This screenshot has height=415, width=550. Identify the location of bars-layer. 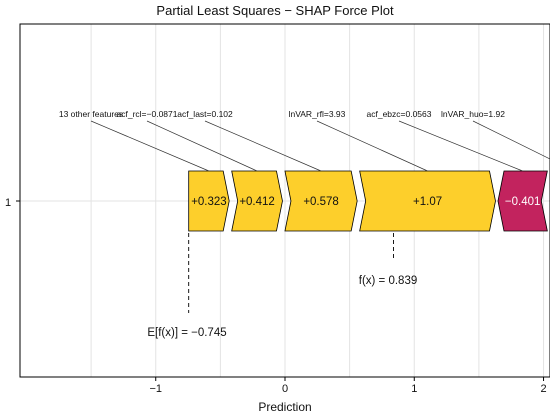
(369, 201).